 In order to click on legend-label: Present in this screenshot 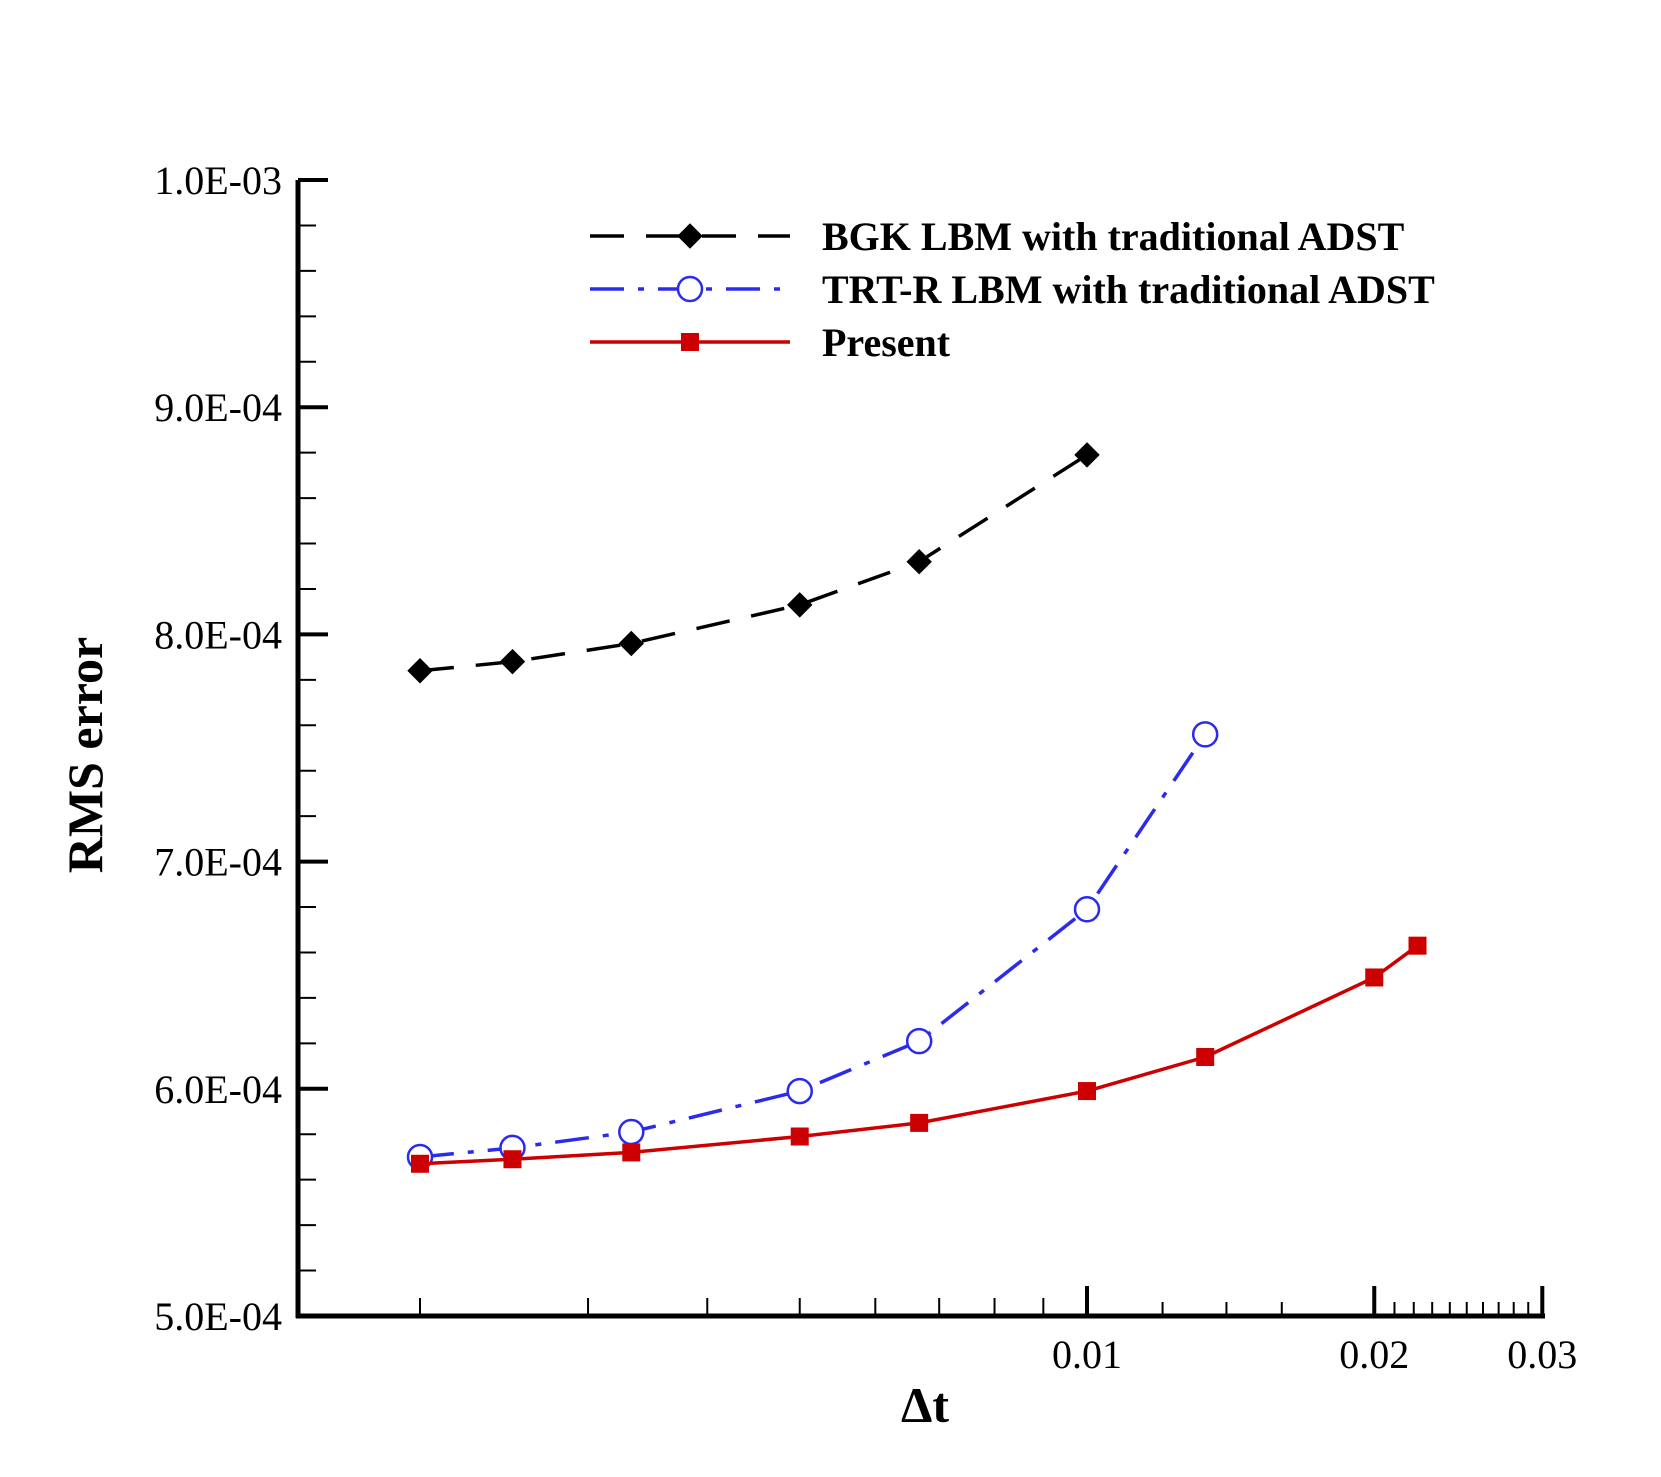, I will do `click(886, 342)`.